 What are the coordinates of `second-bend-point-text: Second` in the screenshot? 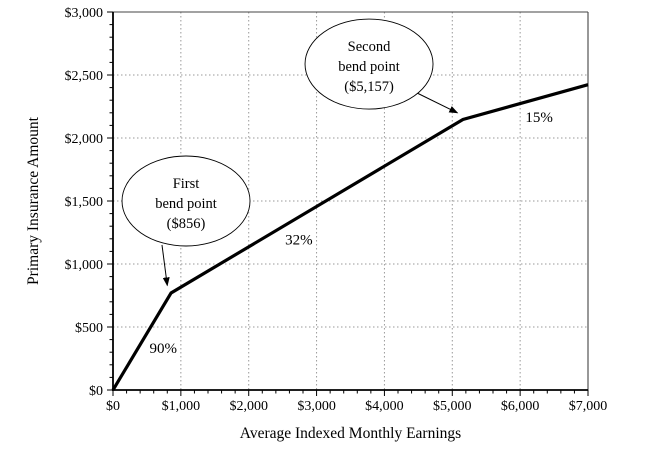 It's located at (369, 47).